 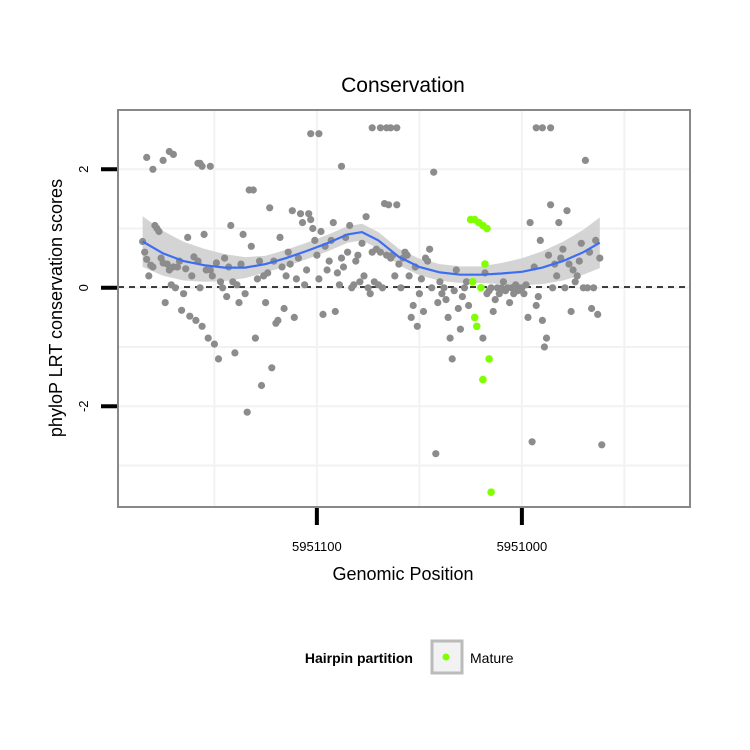 What do you see at coordinates (83, 287) in the screenshot?
I see `y-tick-label-1: 0` at bounding box center [83, 287].